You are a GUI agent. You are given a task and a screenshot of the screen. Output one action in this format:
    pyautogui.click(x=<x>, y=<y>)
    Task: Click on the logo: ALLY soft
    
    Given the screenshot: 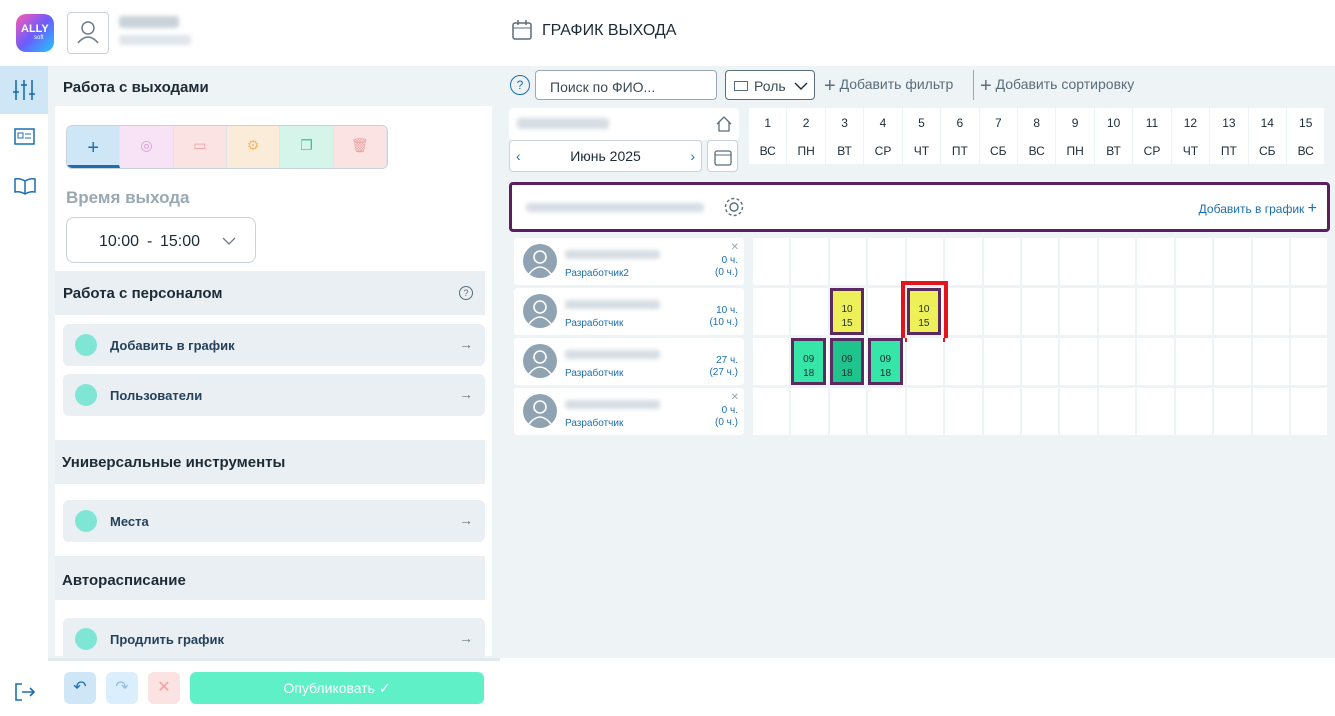 What is the action you would take?
    pyautogui.click(x=35, y=33)
    